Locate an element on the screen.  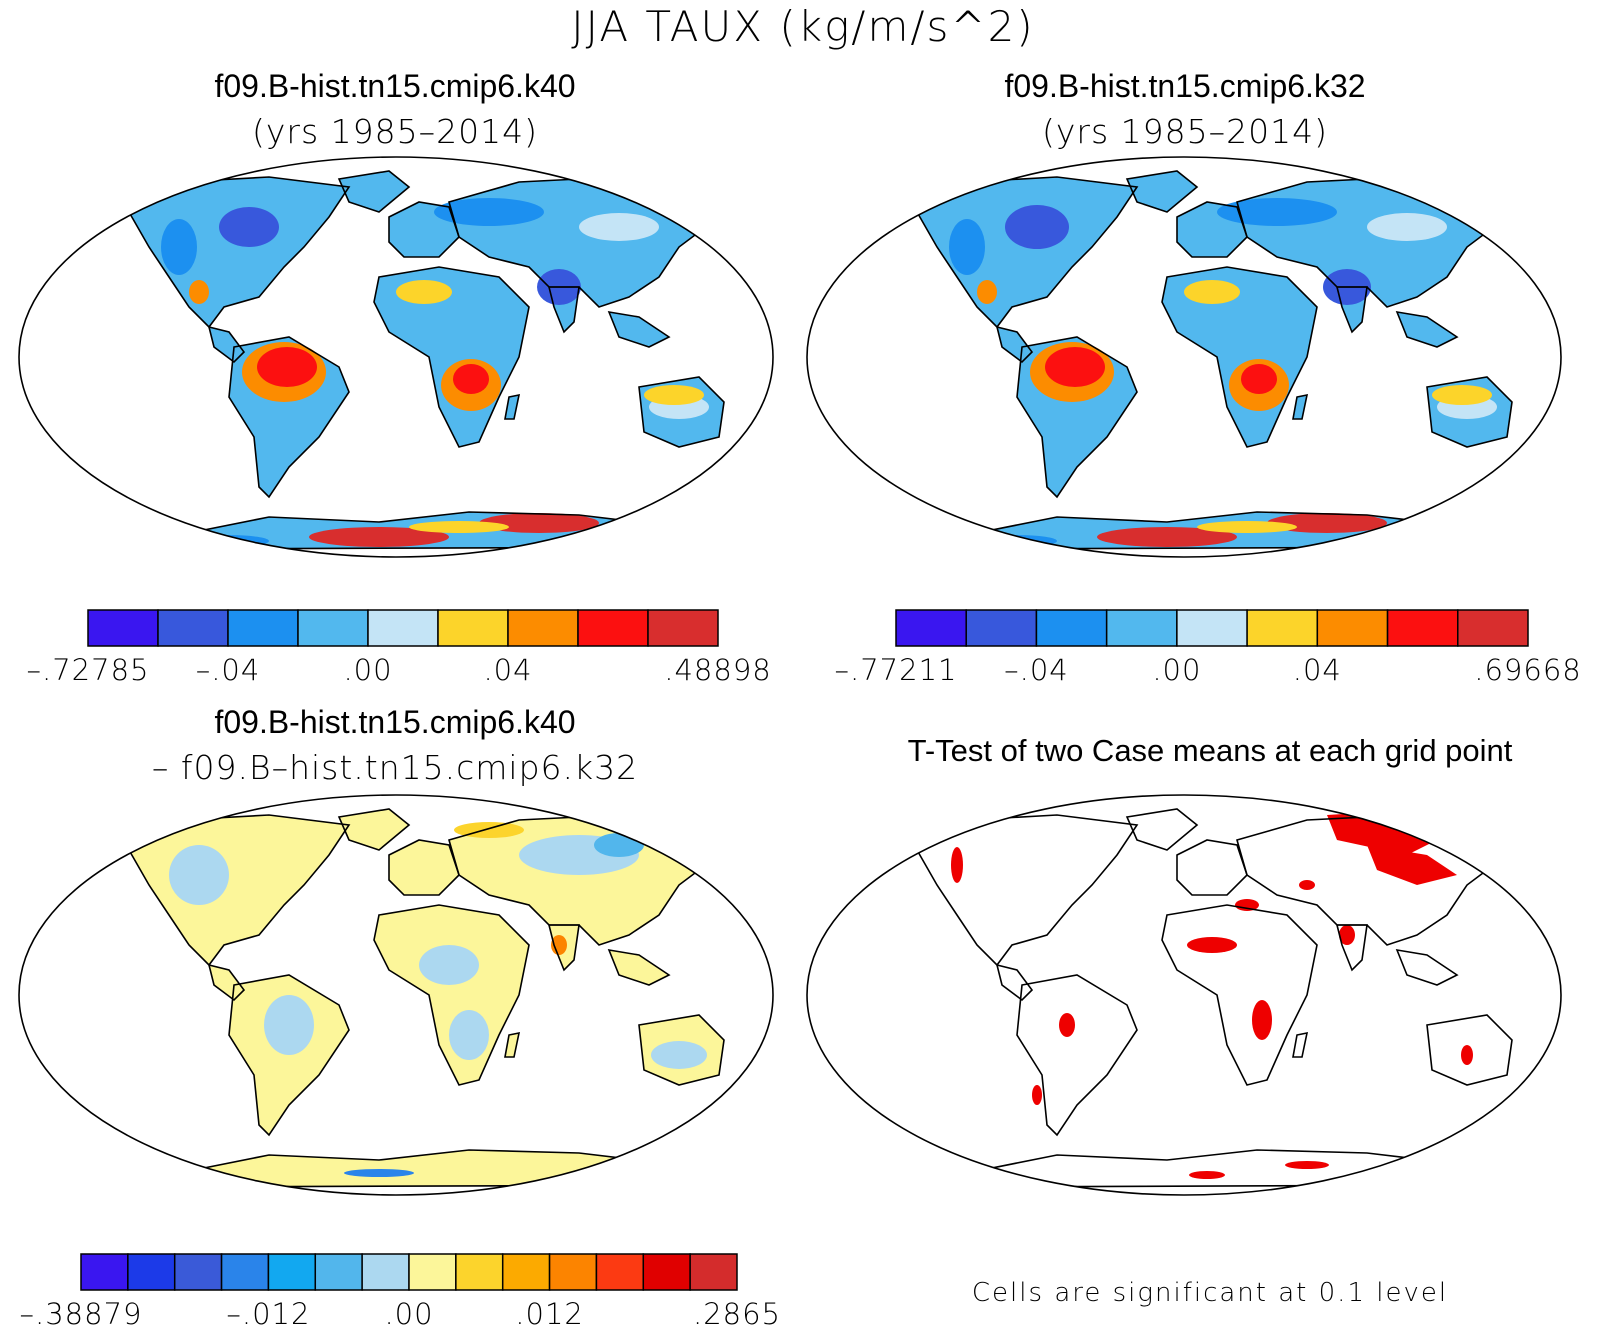
colorbar-tick-label: –.77211 is located at coordinates (896, 670).